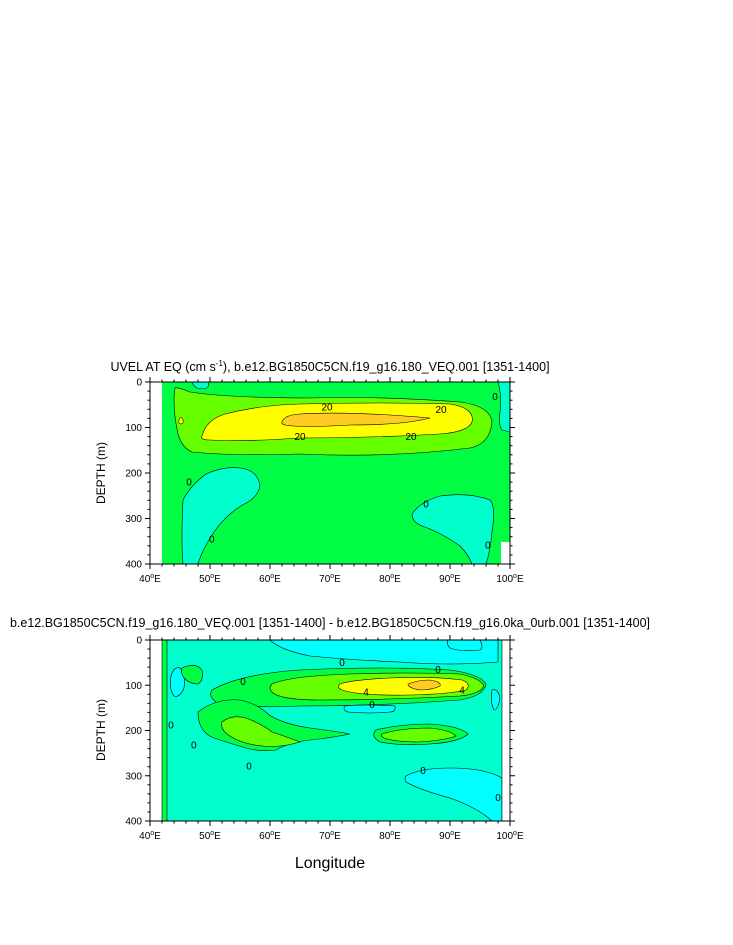 The height and width of the screenshot is (945, 733). Describe the element at coordinates (270, 579) in the screenshot. I see `top-x-tick-label: 60oE` at that location.